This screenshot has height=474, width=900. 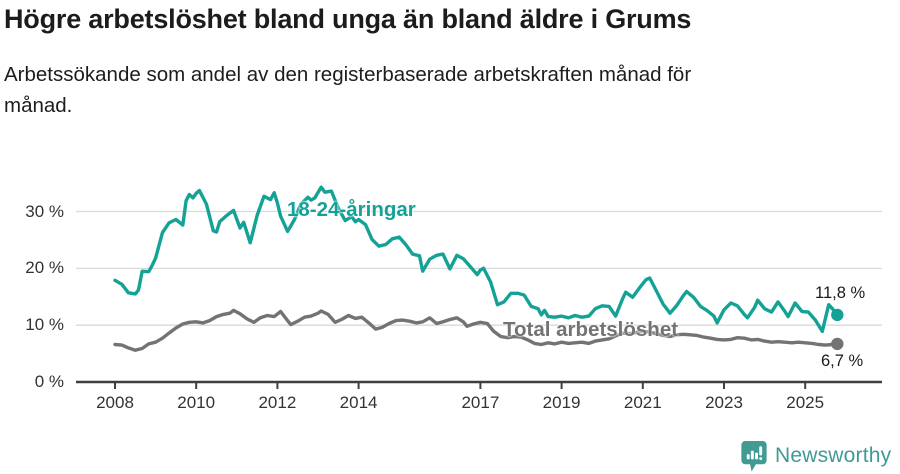 I want to click on y-axis-tick-label: 10 %, so click(x=44, y=325).